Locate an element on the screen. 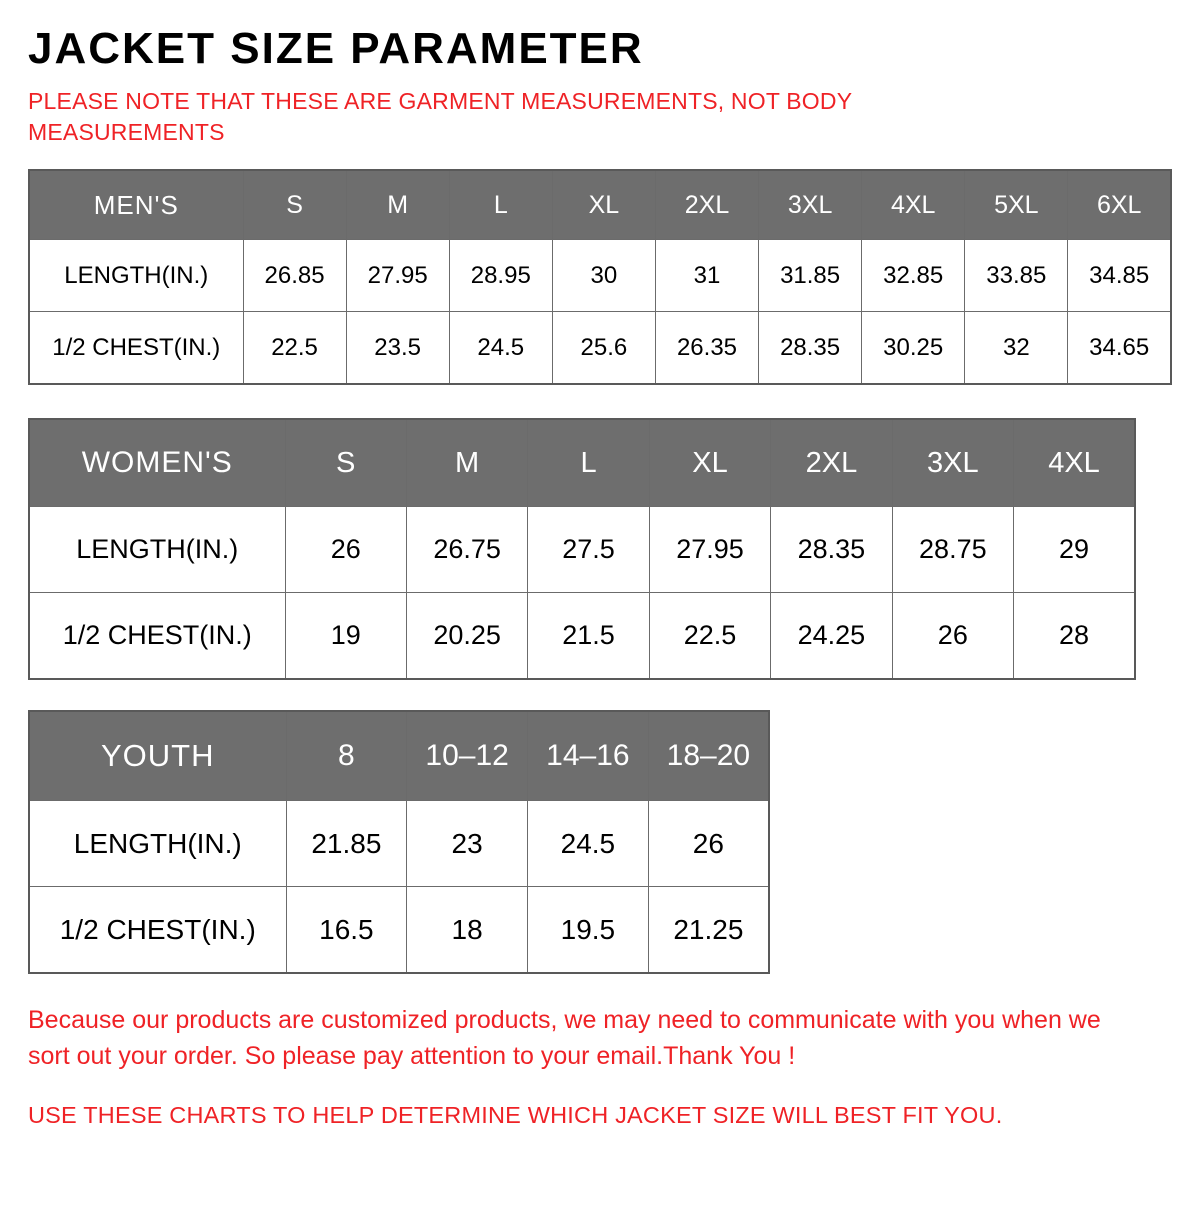  womens-length-s: 26 is located at coordinates (345, 550).